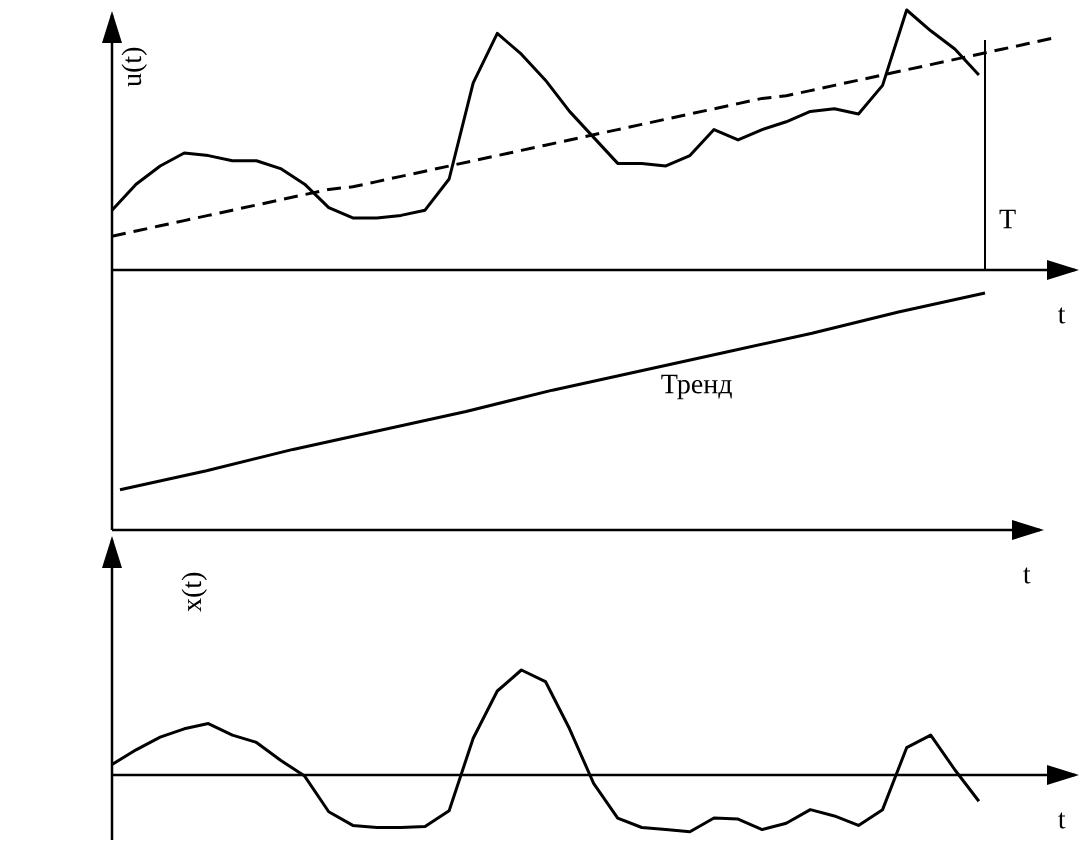 Image resolution: width=1083 pixels, height=849 pixels. What do you see at coordinates (1007, 219) in the screenshot?
I see `annotation: T` at bounding box center [1007, 219].